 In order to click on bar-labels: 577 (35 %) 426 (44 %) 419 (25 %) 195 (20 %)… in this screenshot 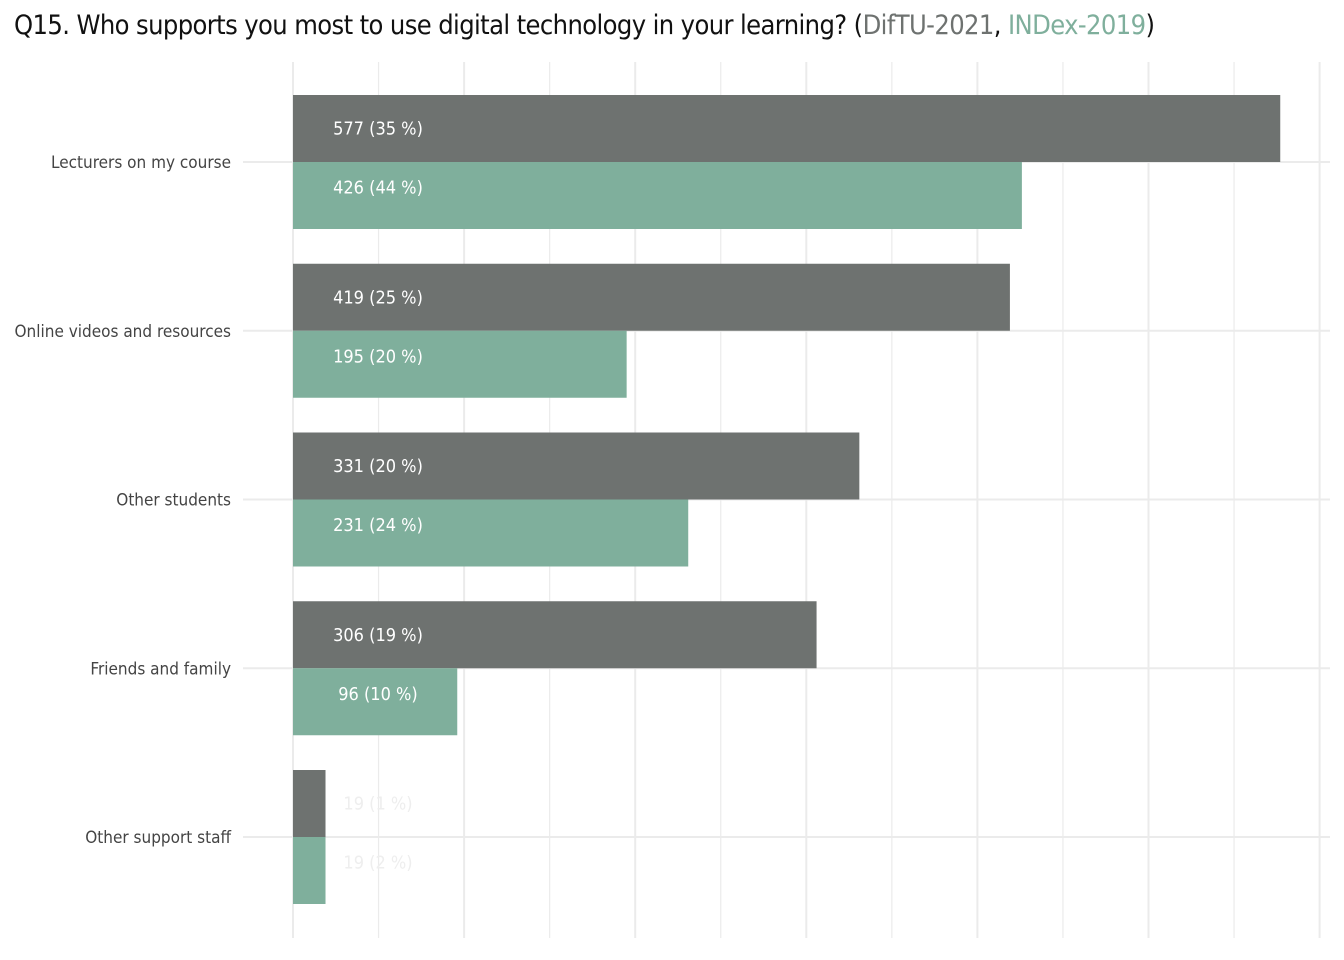, I will do `click(378, 496)`.